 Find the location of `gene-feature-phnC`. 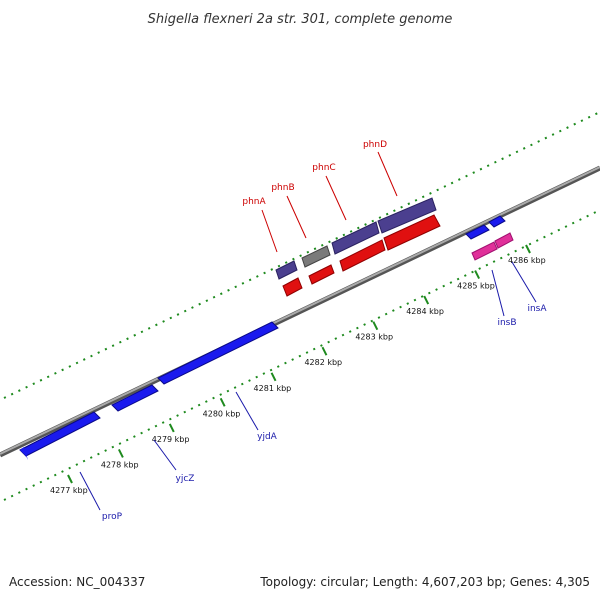

gene-feature-phnC is located at coordinates (355, 238).